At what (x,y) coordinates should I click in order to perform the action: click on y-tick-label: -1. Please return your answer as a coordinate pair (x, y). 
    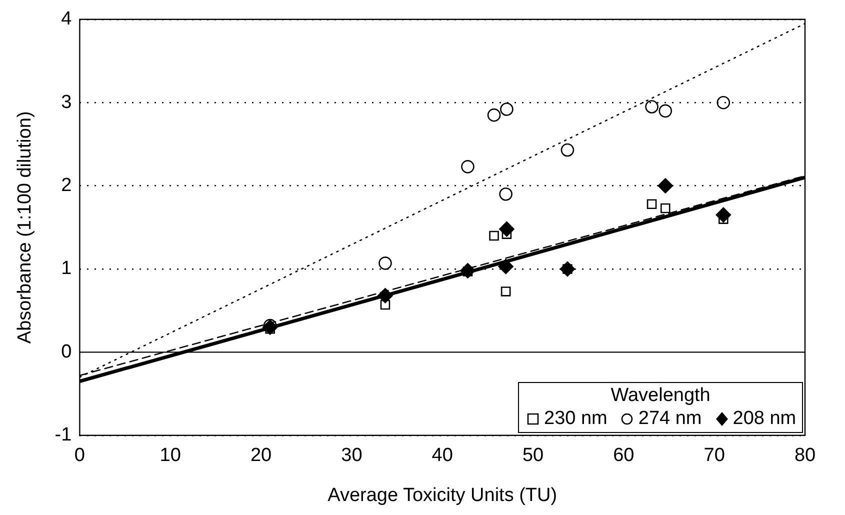
    Looking at the image, I should click on (63, 435).